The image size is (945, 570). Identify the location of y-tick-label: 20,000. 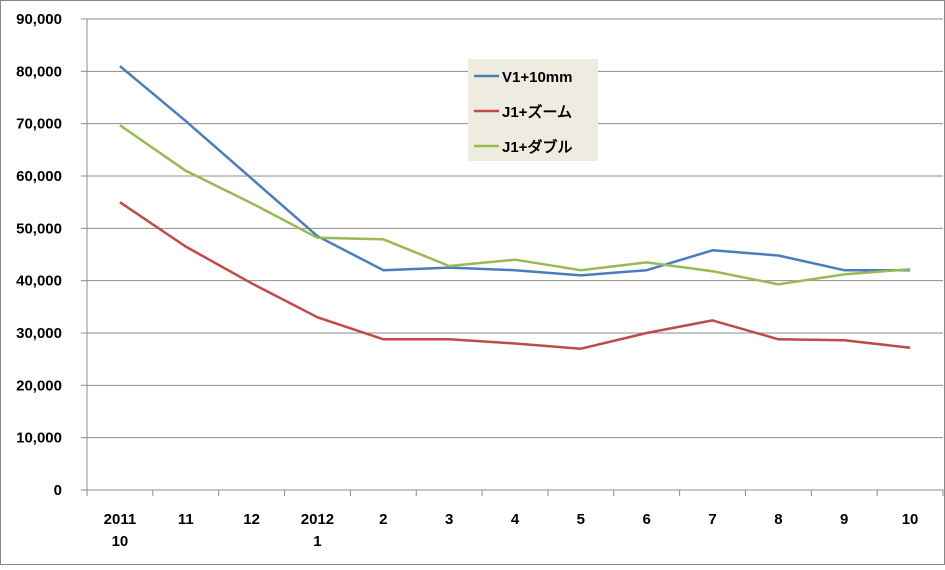
(39, 385).